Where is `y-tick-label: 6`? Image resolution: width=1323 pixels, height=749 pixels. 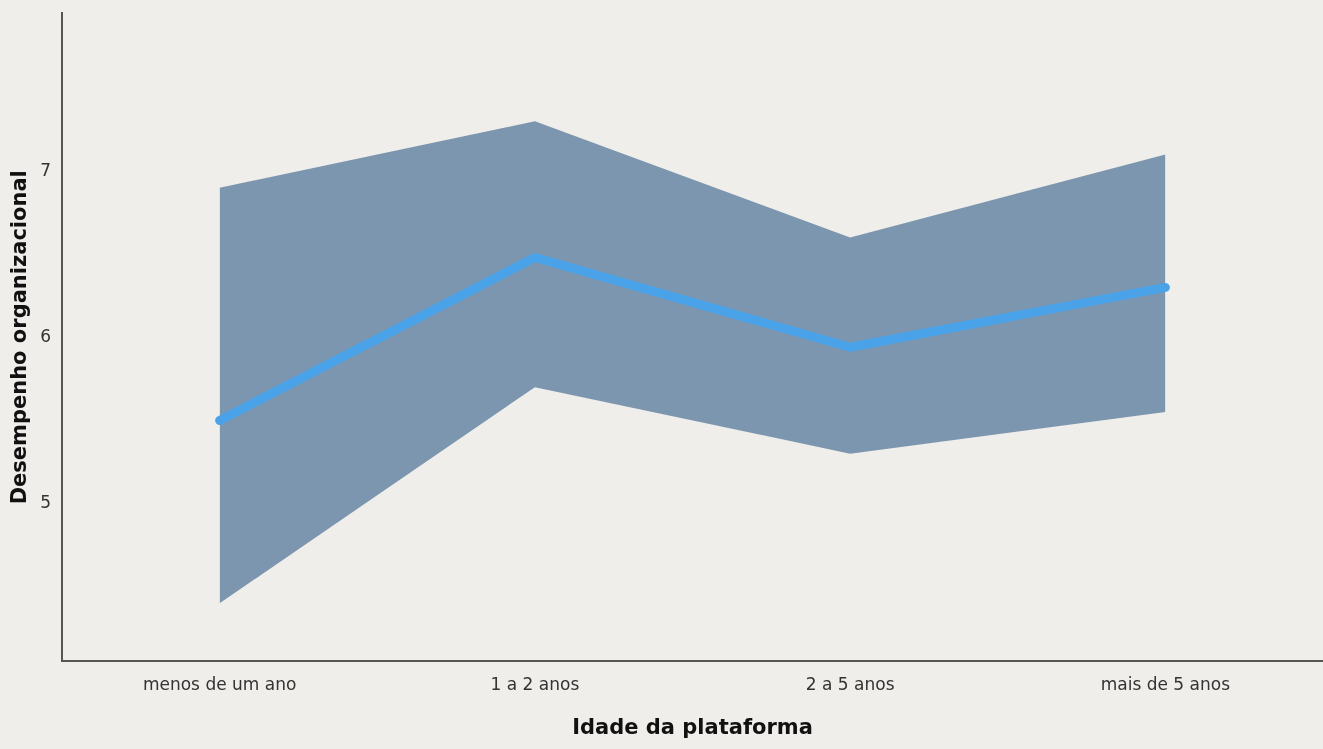
y-tick-label: 6 is located at coordinates (46, 335).